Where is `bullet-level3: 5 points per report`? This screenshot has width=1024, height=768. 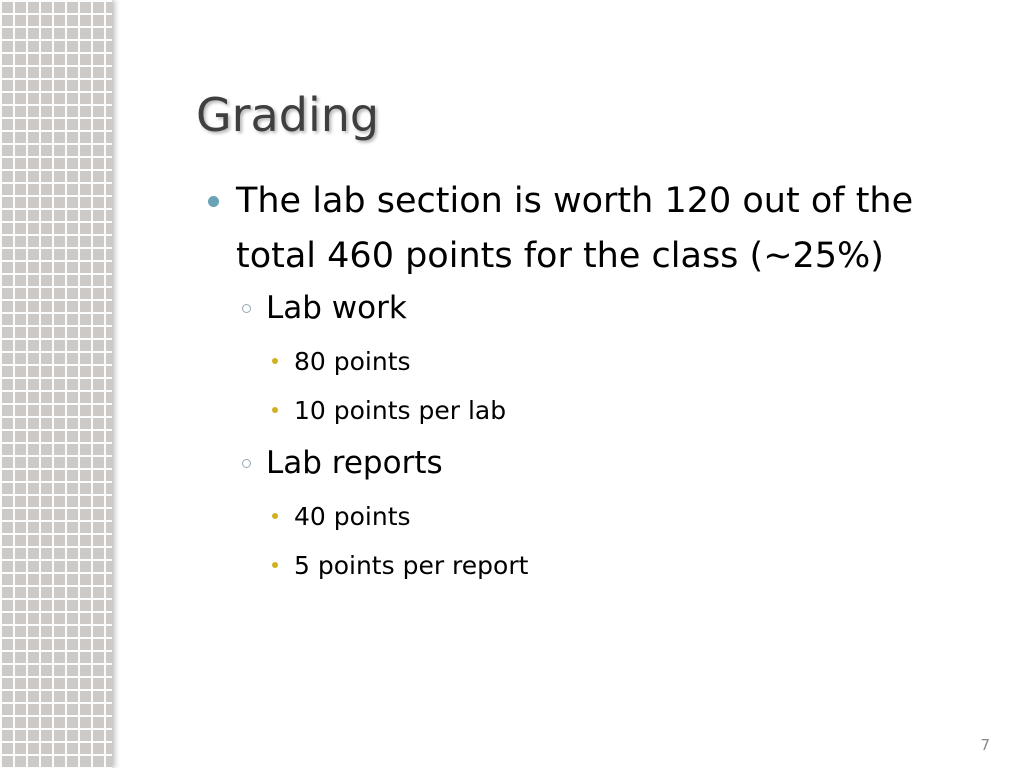 bullet-level3: 5 points per report is located at coordinates (400, 565).